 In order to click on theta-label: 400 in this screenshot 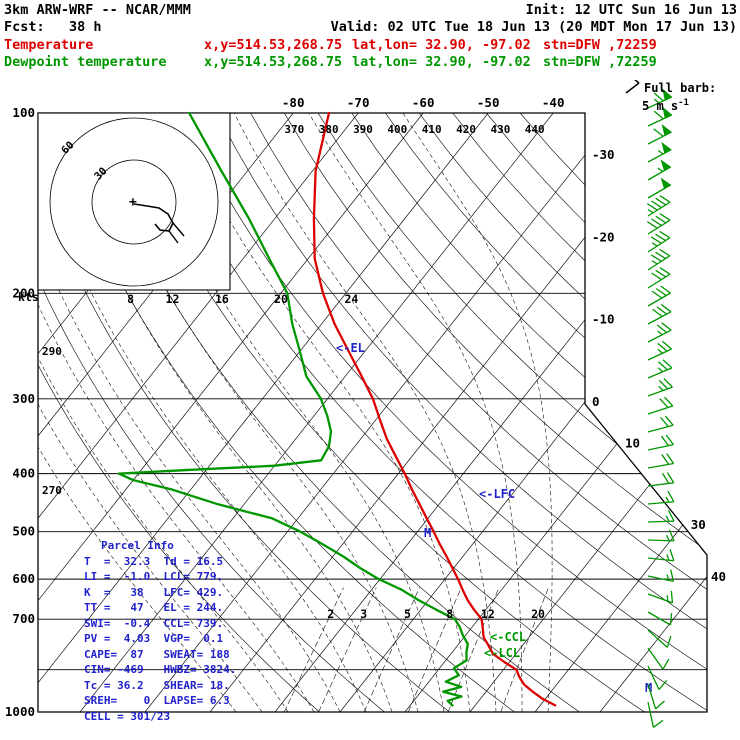, I will do `click(397, 129)`.